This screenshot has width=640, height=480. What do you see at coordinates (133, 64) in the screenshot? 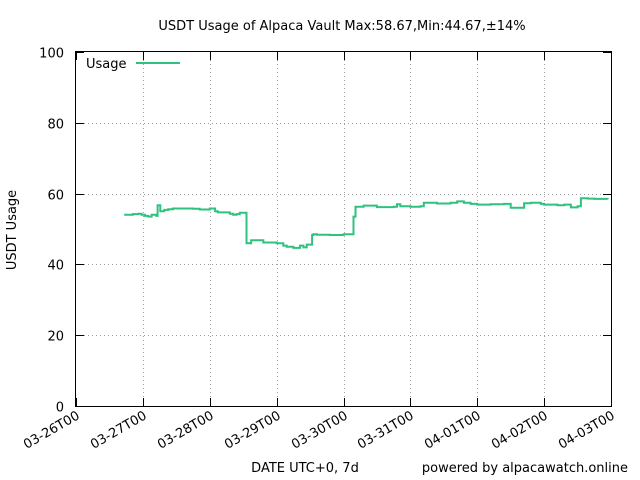
I see `legend: Usage` at bounding box center [133, 64].